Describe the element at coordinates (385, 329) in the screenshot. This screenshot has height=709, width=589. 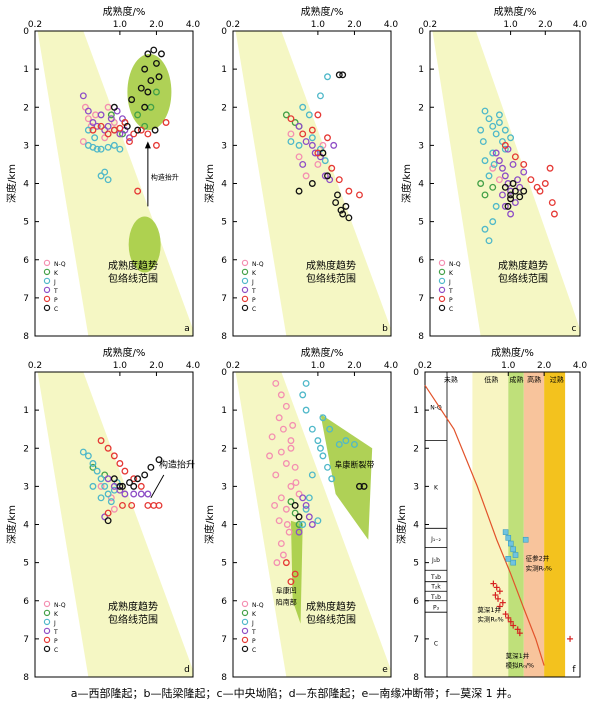
I see `panel-label: b` at that location.